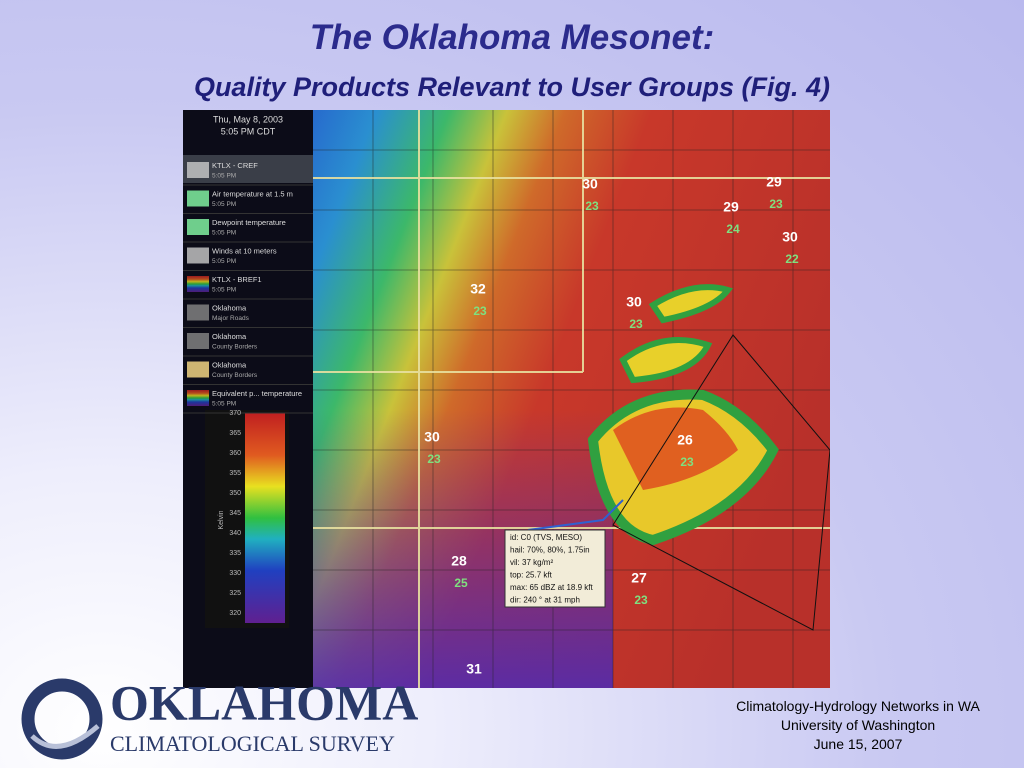 The height and width of the screenshot is (768, 1024). I want to click on station-temp: 28, so click(459, 561).